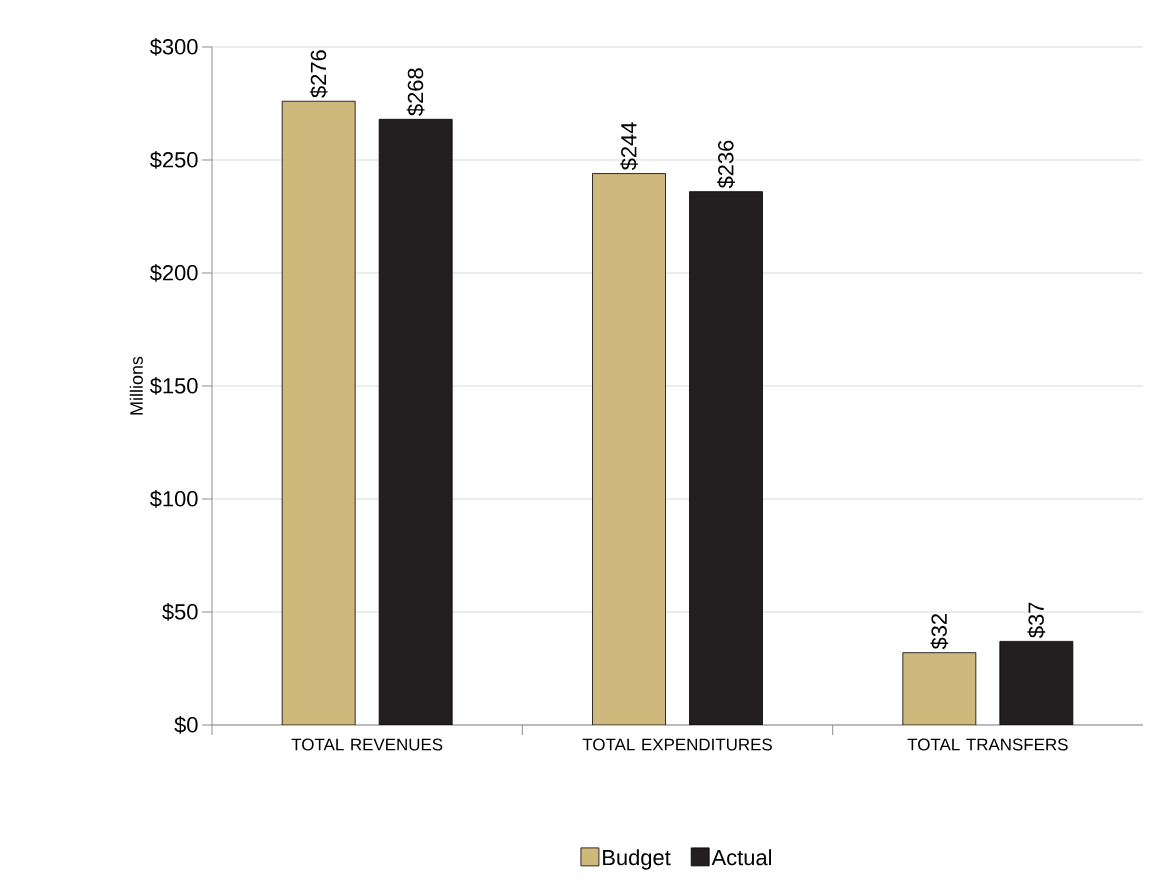  What do you see at coordinates (637, 859) in the screenshot?
I see `legend-label: Budget` at bounding box center [637, 859].